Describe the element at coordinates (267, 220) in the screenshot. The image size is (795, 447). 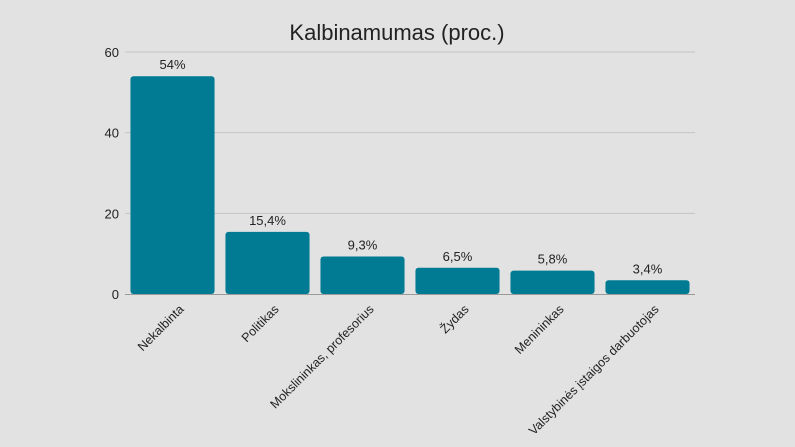
I see `data-label: 15,4%` at that location.